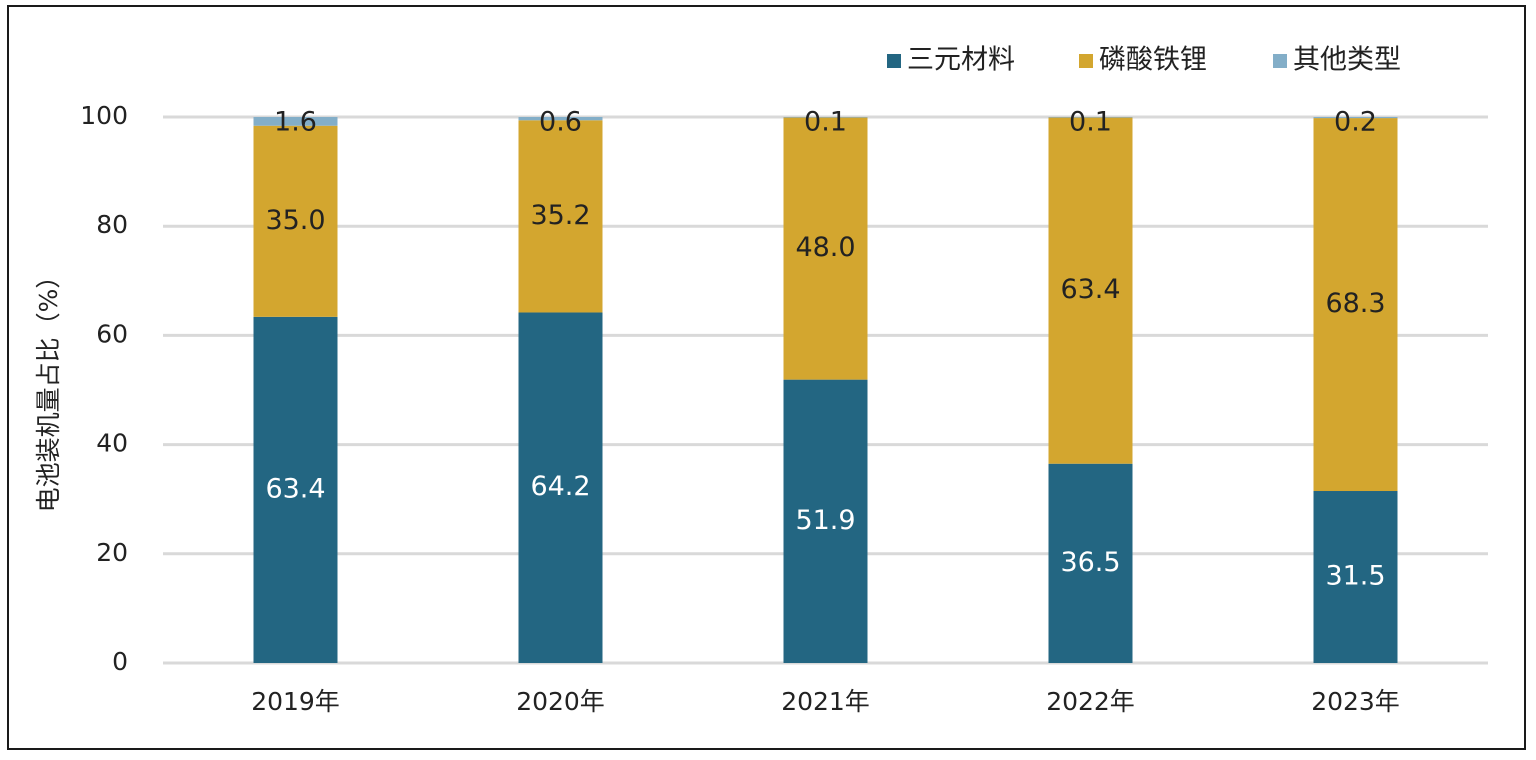  I want to click on x-tick-label: 2022年, so click(1090, 701).